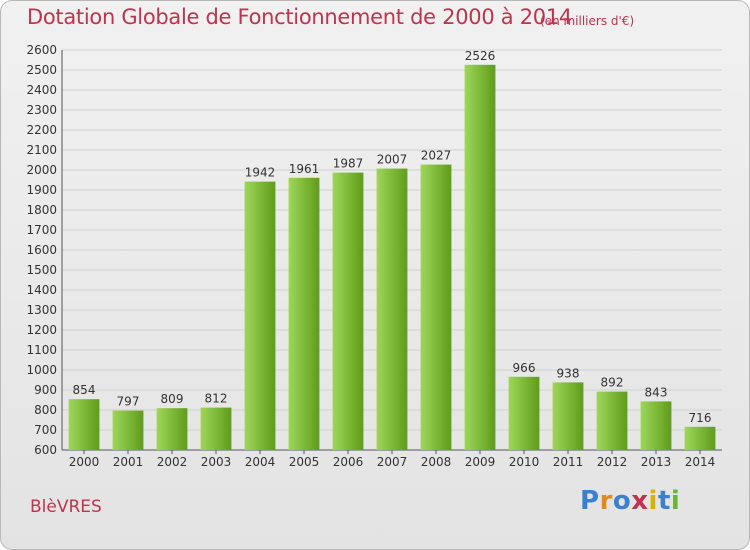 The height and width of the screenshot is (550, 750). I want to click on logo-letter: o, so click(622, 501).